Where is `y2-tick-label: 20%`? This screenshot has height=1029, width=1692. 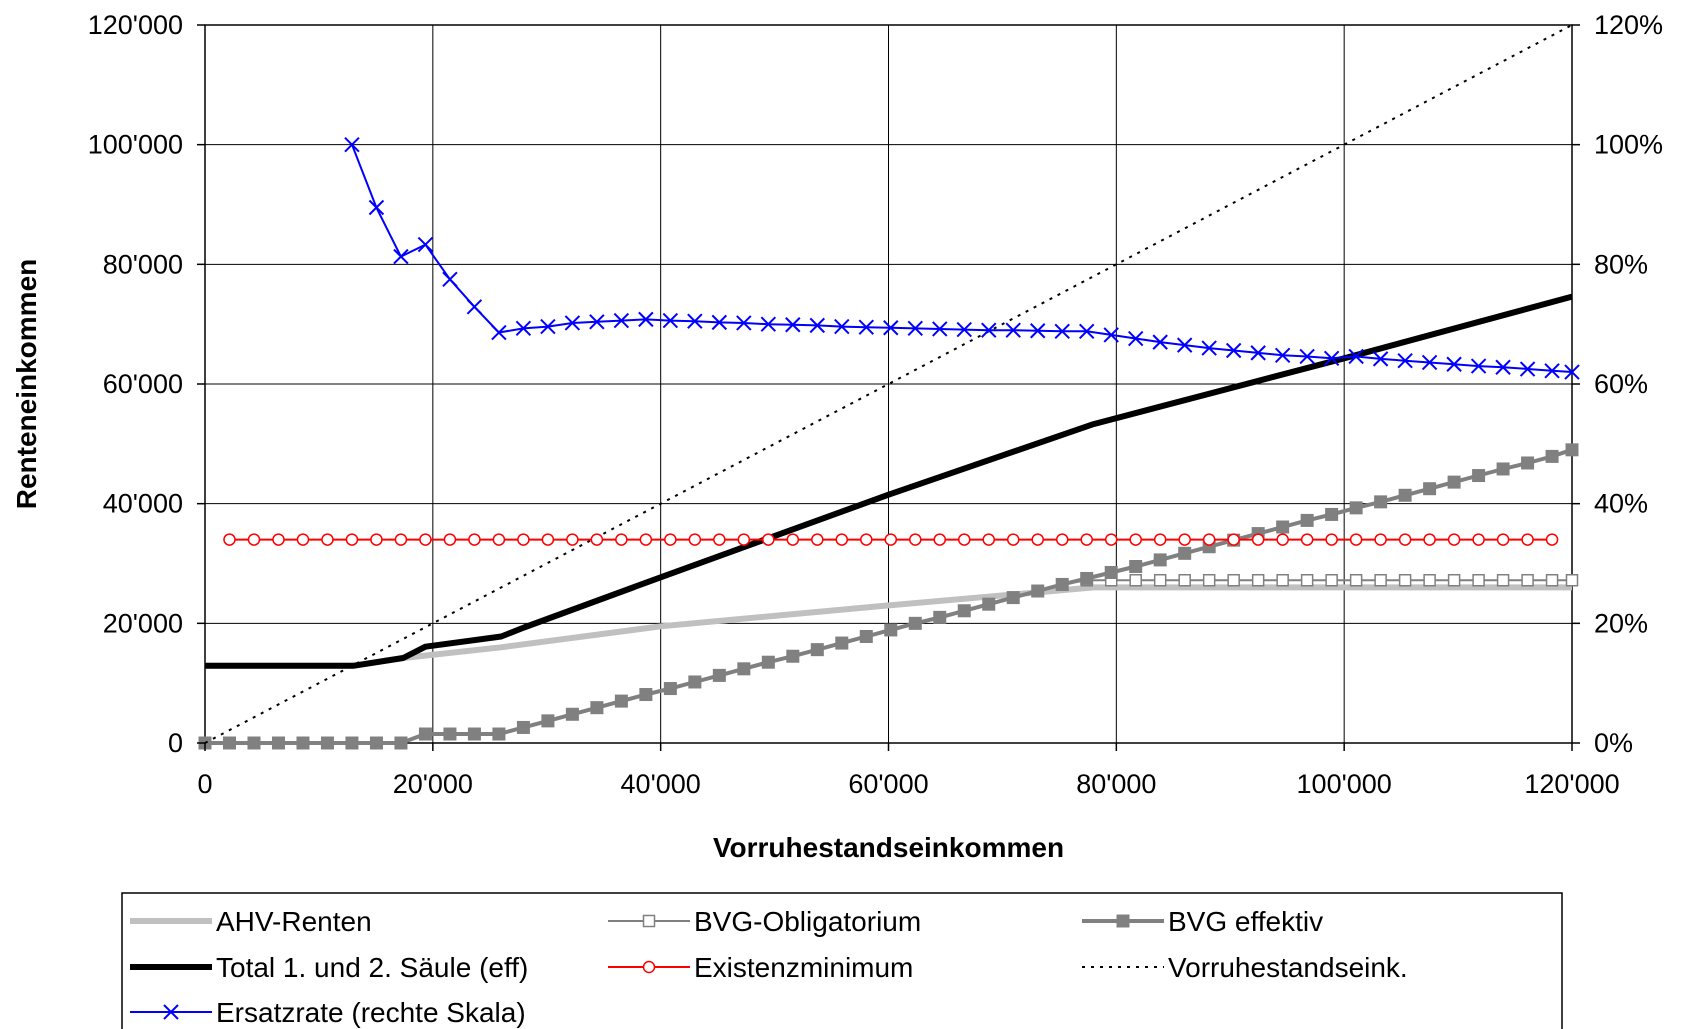
y2-tick-label: 20% is located at coordinates (1621, 623).